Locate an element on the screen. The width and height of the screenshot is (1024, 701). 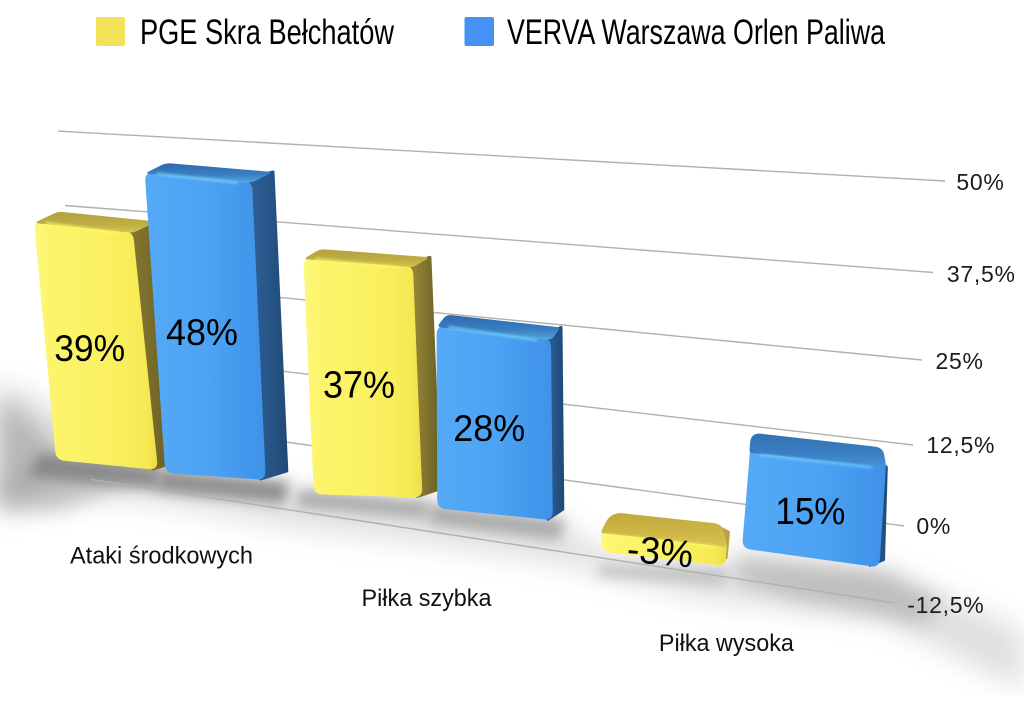
svg-text: VERVA Warszawa Orlen Paliwa is located at coordinates (696, 32).